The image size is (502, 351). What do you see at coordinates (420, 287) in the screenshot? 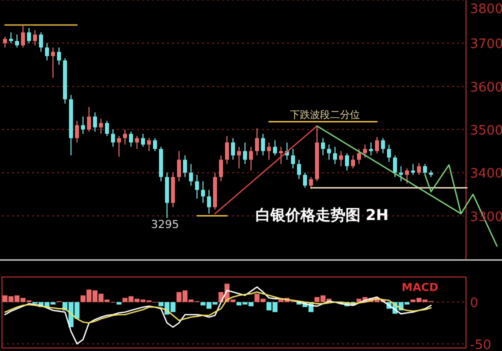
I see `chart-title: MACD` at bounding box center [420, 287].